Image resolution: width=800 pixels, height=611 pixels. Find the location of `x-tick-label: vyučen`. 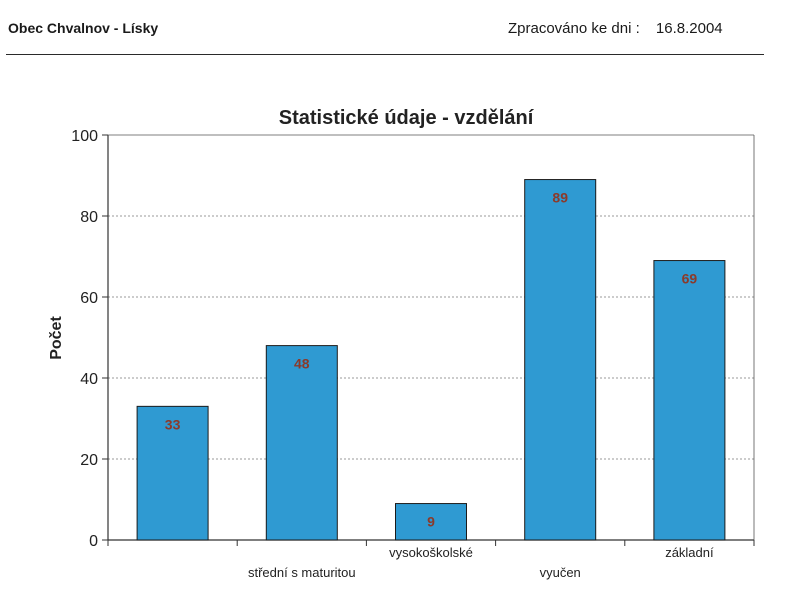

x-tick-label: vyučen is located at coordinates (560, 572).